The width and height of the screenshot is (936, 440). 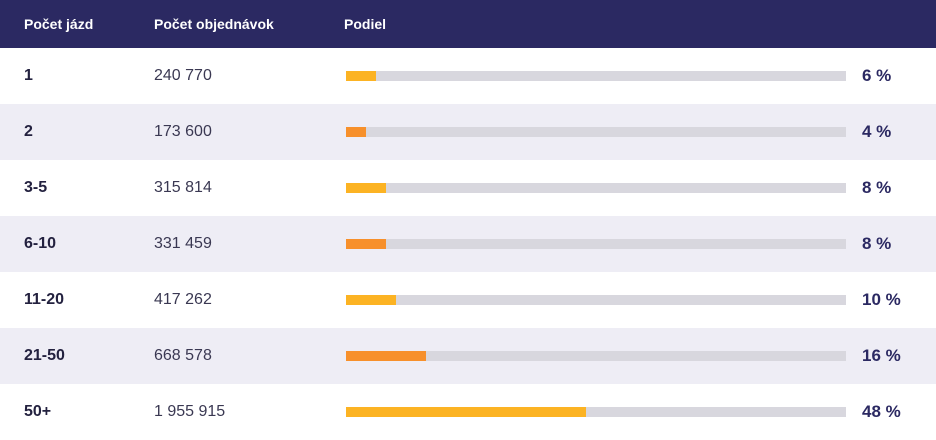 What do you see at coordinates (59, 24) in the screenshot?
I see `header-trips: Počet jázd` at bounding box center [59, 24].